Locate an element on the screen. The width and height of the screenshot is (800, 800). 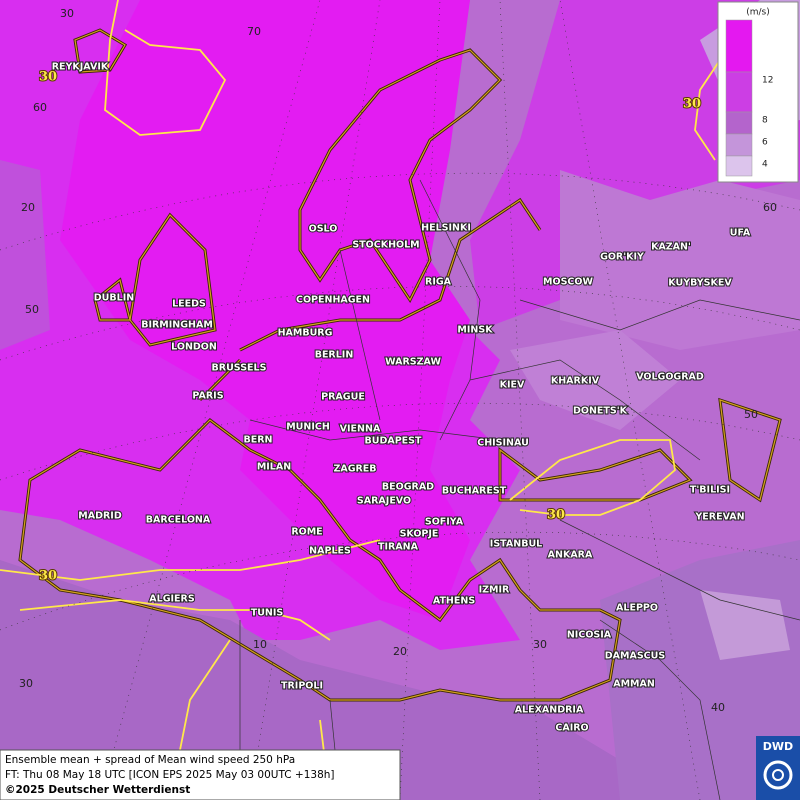
city-label: ZAGREB is located at coordinates (354, 469).